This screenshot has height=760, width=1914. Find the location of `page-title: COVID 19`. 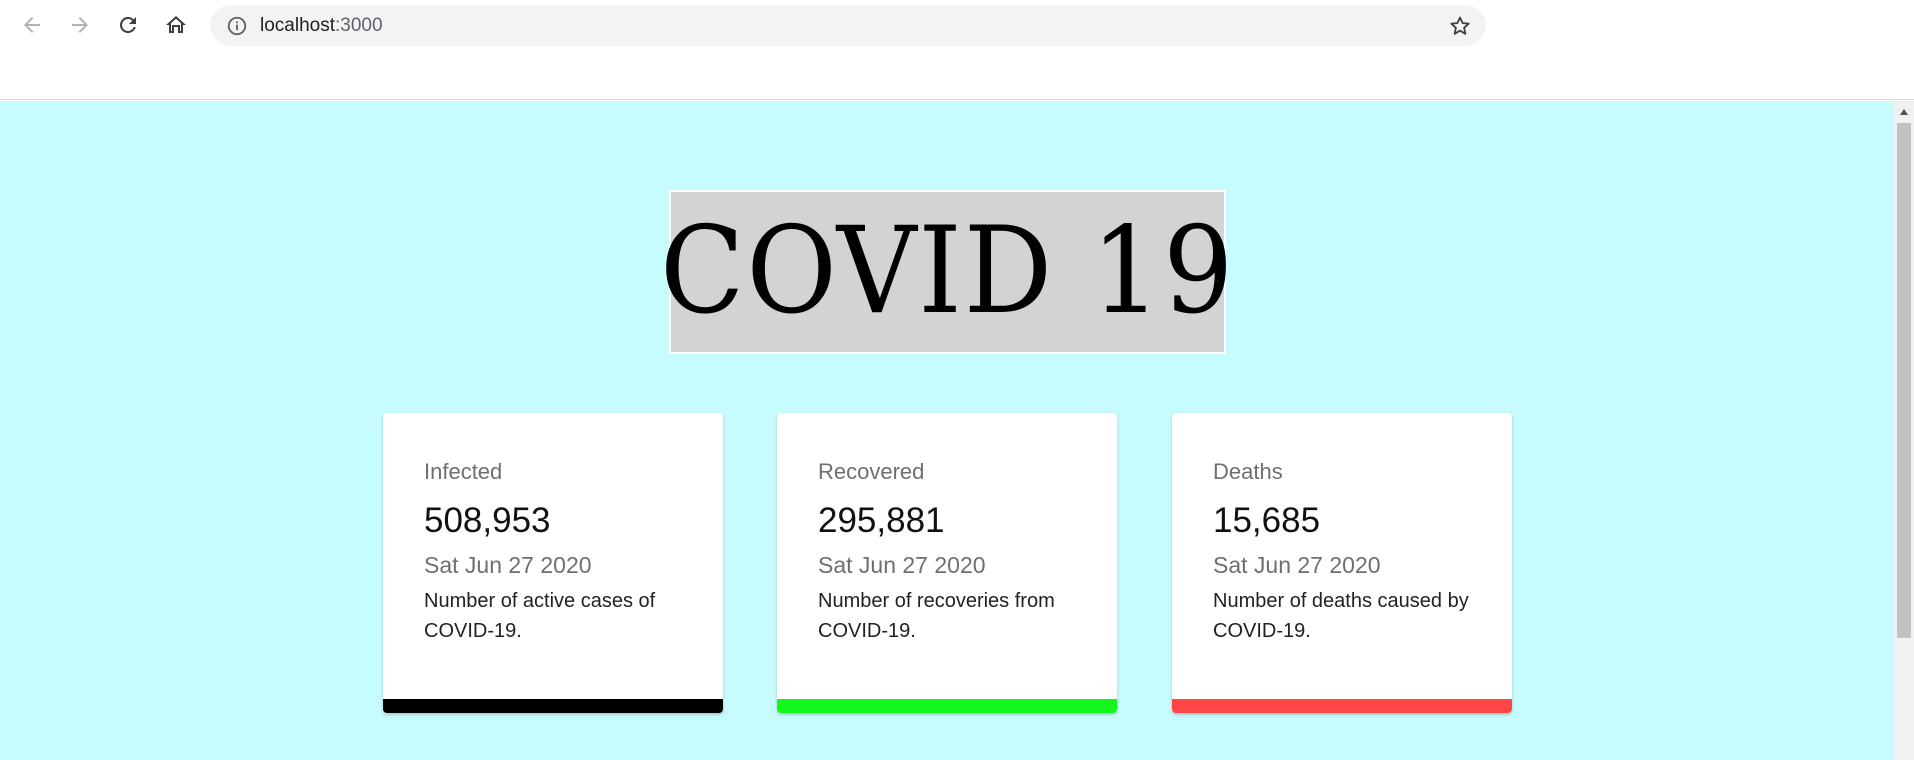

page-title: COVID 19 is located at coordinates (947, 271).